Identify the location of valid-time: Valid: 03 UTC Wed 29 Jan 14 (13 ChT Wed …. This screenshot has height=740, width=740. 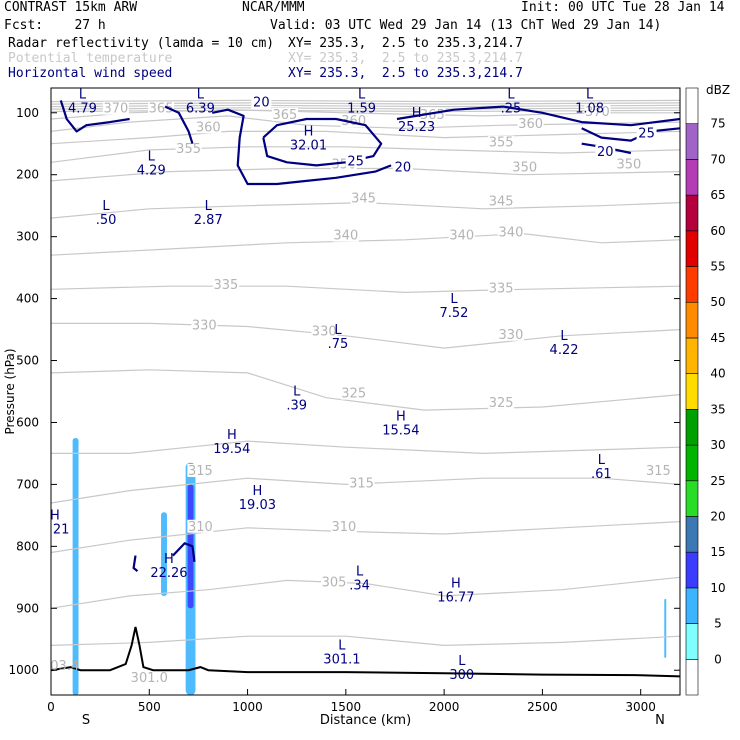
(466, 25).